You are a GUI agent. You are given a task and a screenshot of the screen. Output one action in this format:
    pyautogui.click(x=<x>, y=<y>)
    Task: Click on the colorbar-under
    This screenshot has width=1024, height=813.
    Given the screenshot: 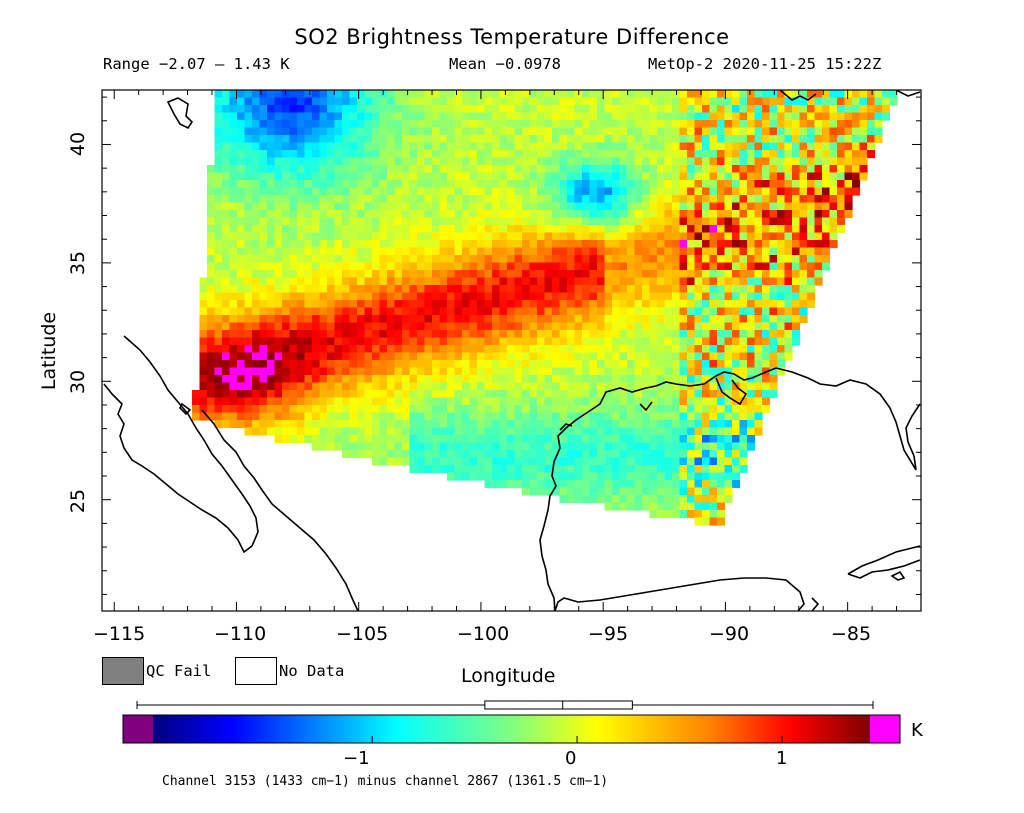 What is the action you would take?
    pyautogui.click(x=138, y=729)
    